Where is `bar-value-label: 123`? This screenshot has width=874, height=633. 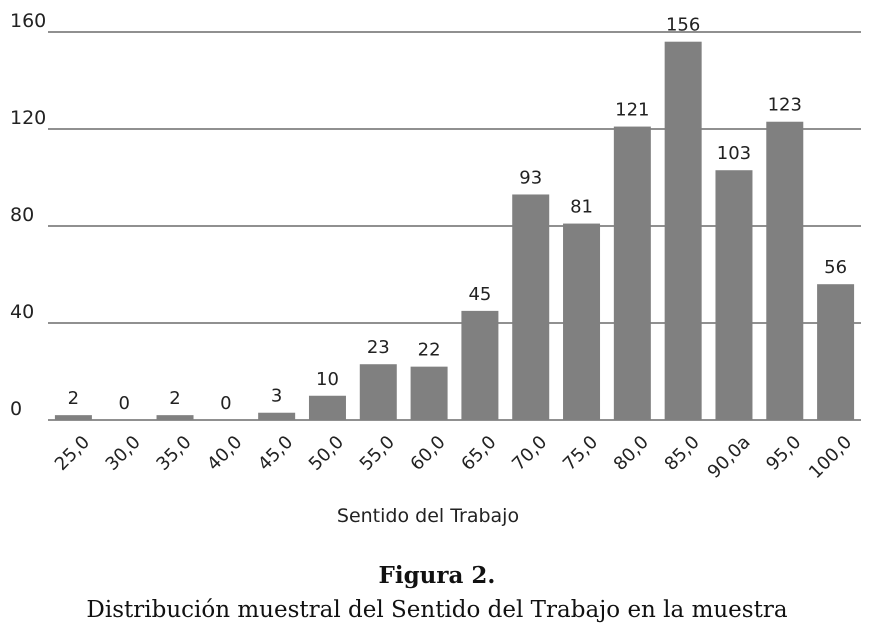
bar-value-label: 123 is located at coordinates (785, 105).